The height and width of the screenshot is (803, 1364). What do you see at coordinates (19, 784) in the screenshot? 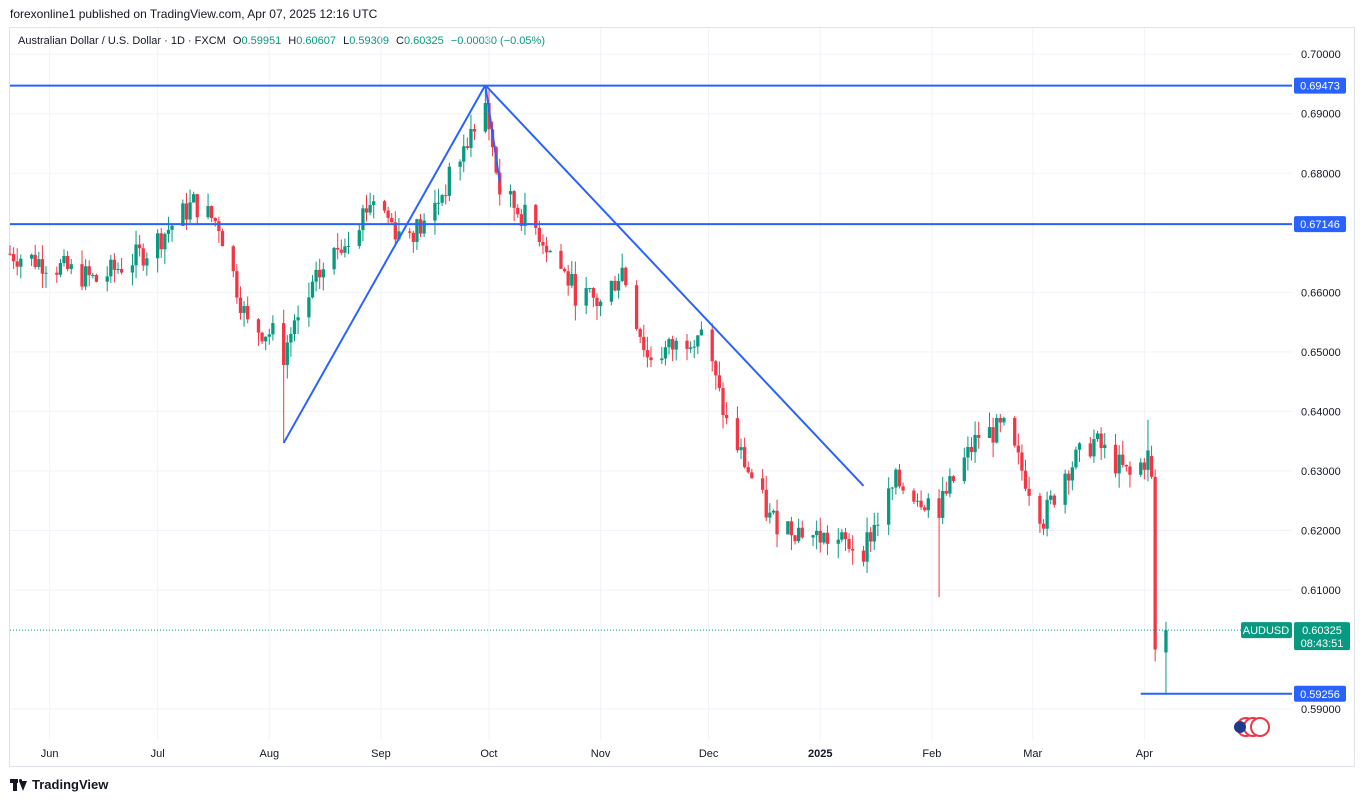
I see `tradingview-logo-icon` at bounding box center [19, 784].